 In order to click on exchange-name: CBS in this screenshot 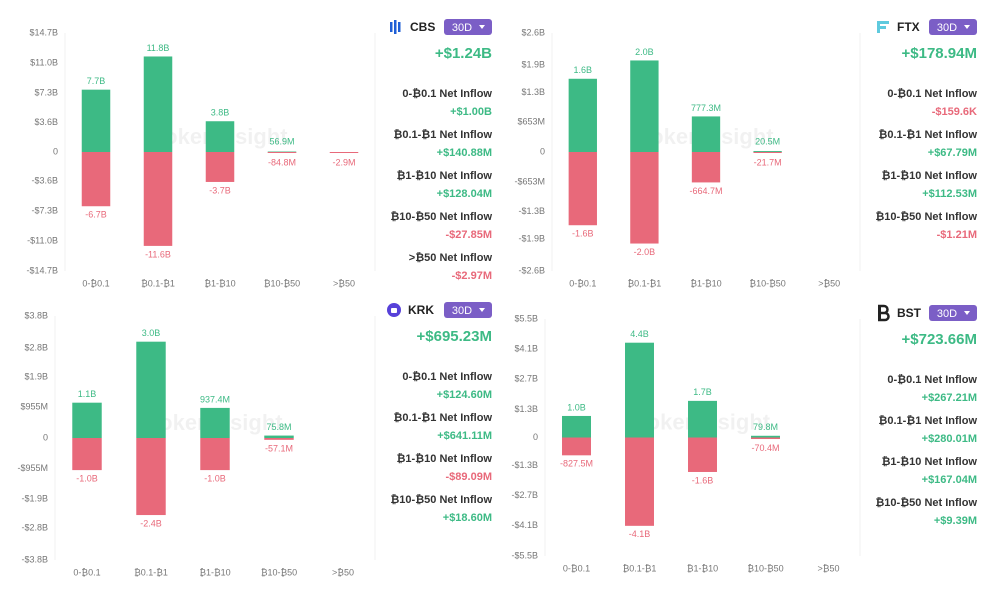, I will do `click(422, 27)`.